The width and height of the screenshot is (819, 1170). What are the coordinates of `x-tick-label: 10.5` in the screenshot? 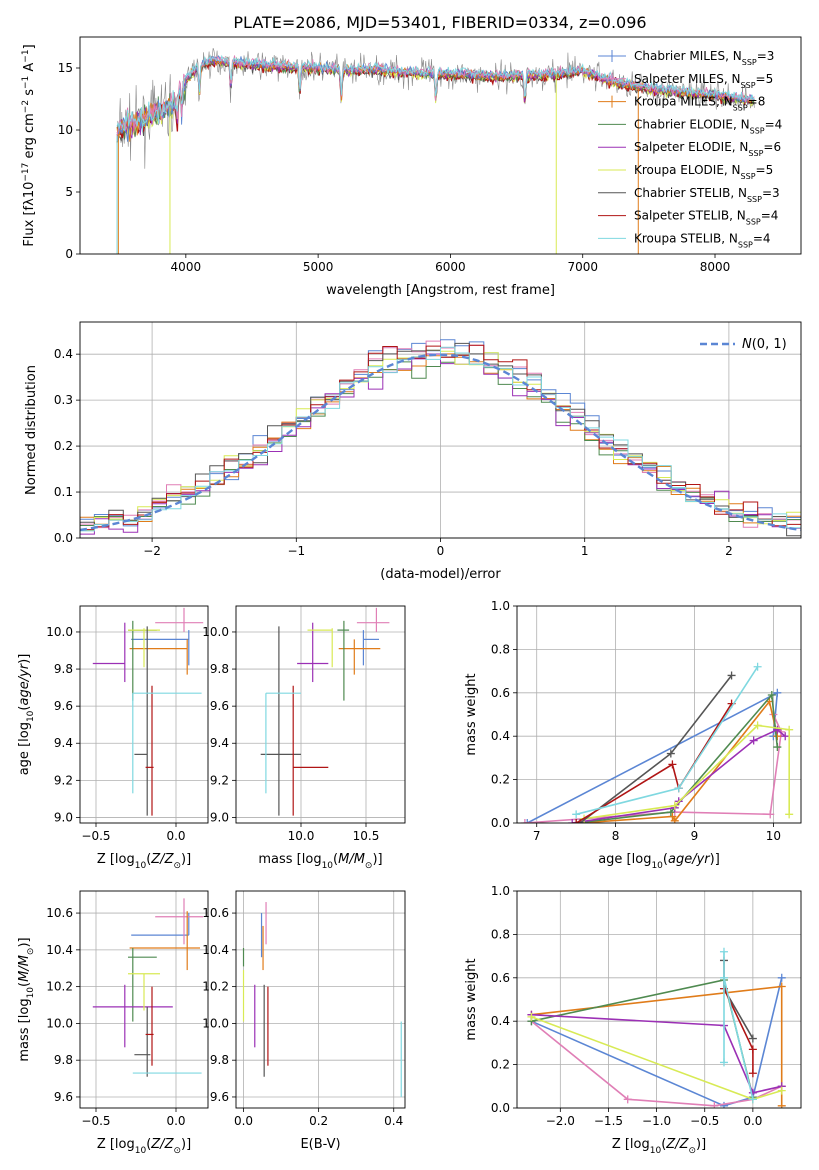 It's located at (366, 836).